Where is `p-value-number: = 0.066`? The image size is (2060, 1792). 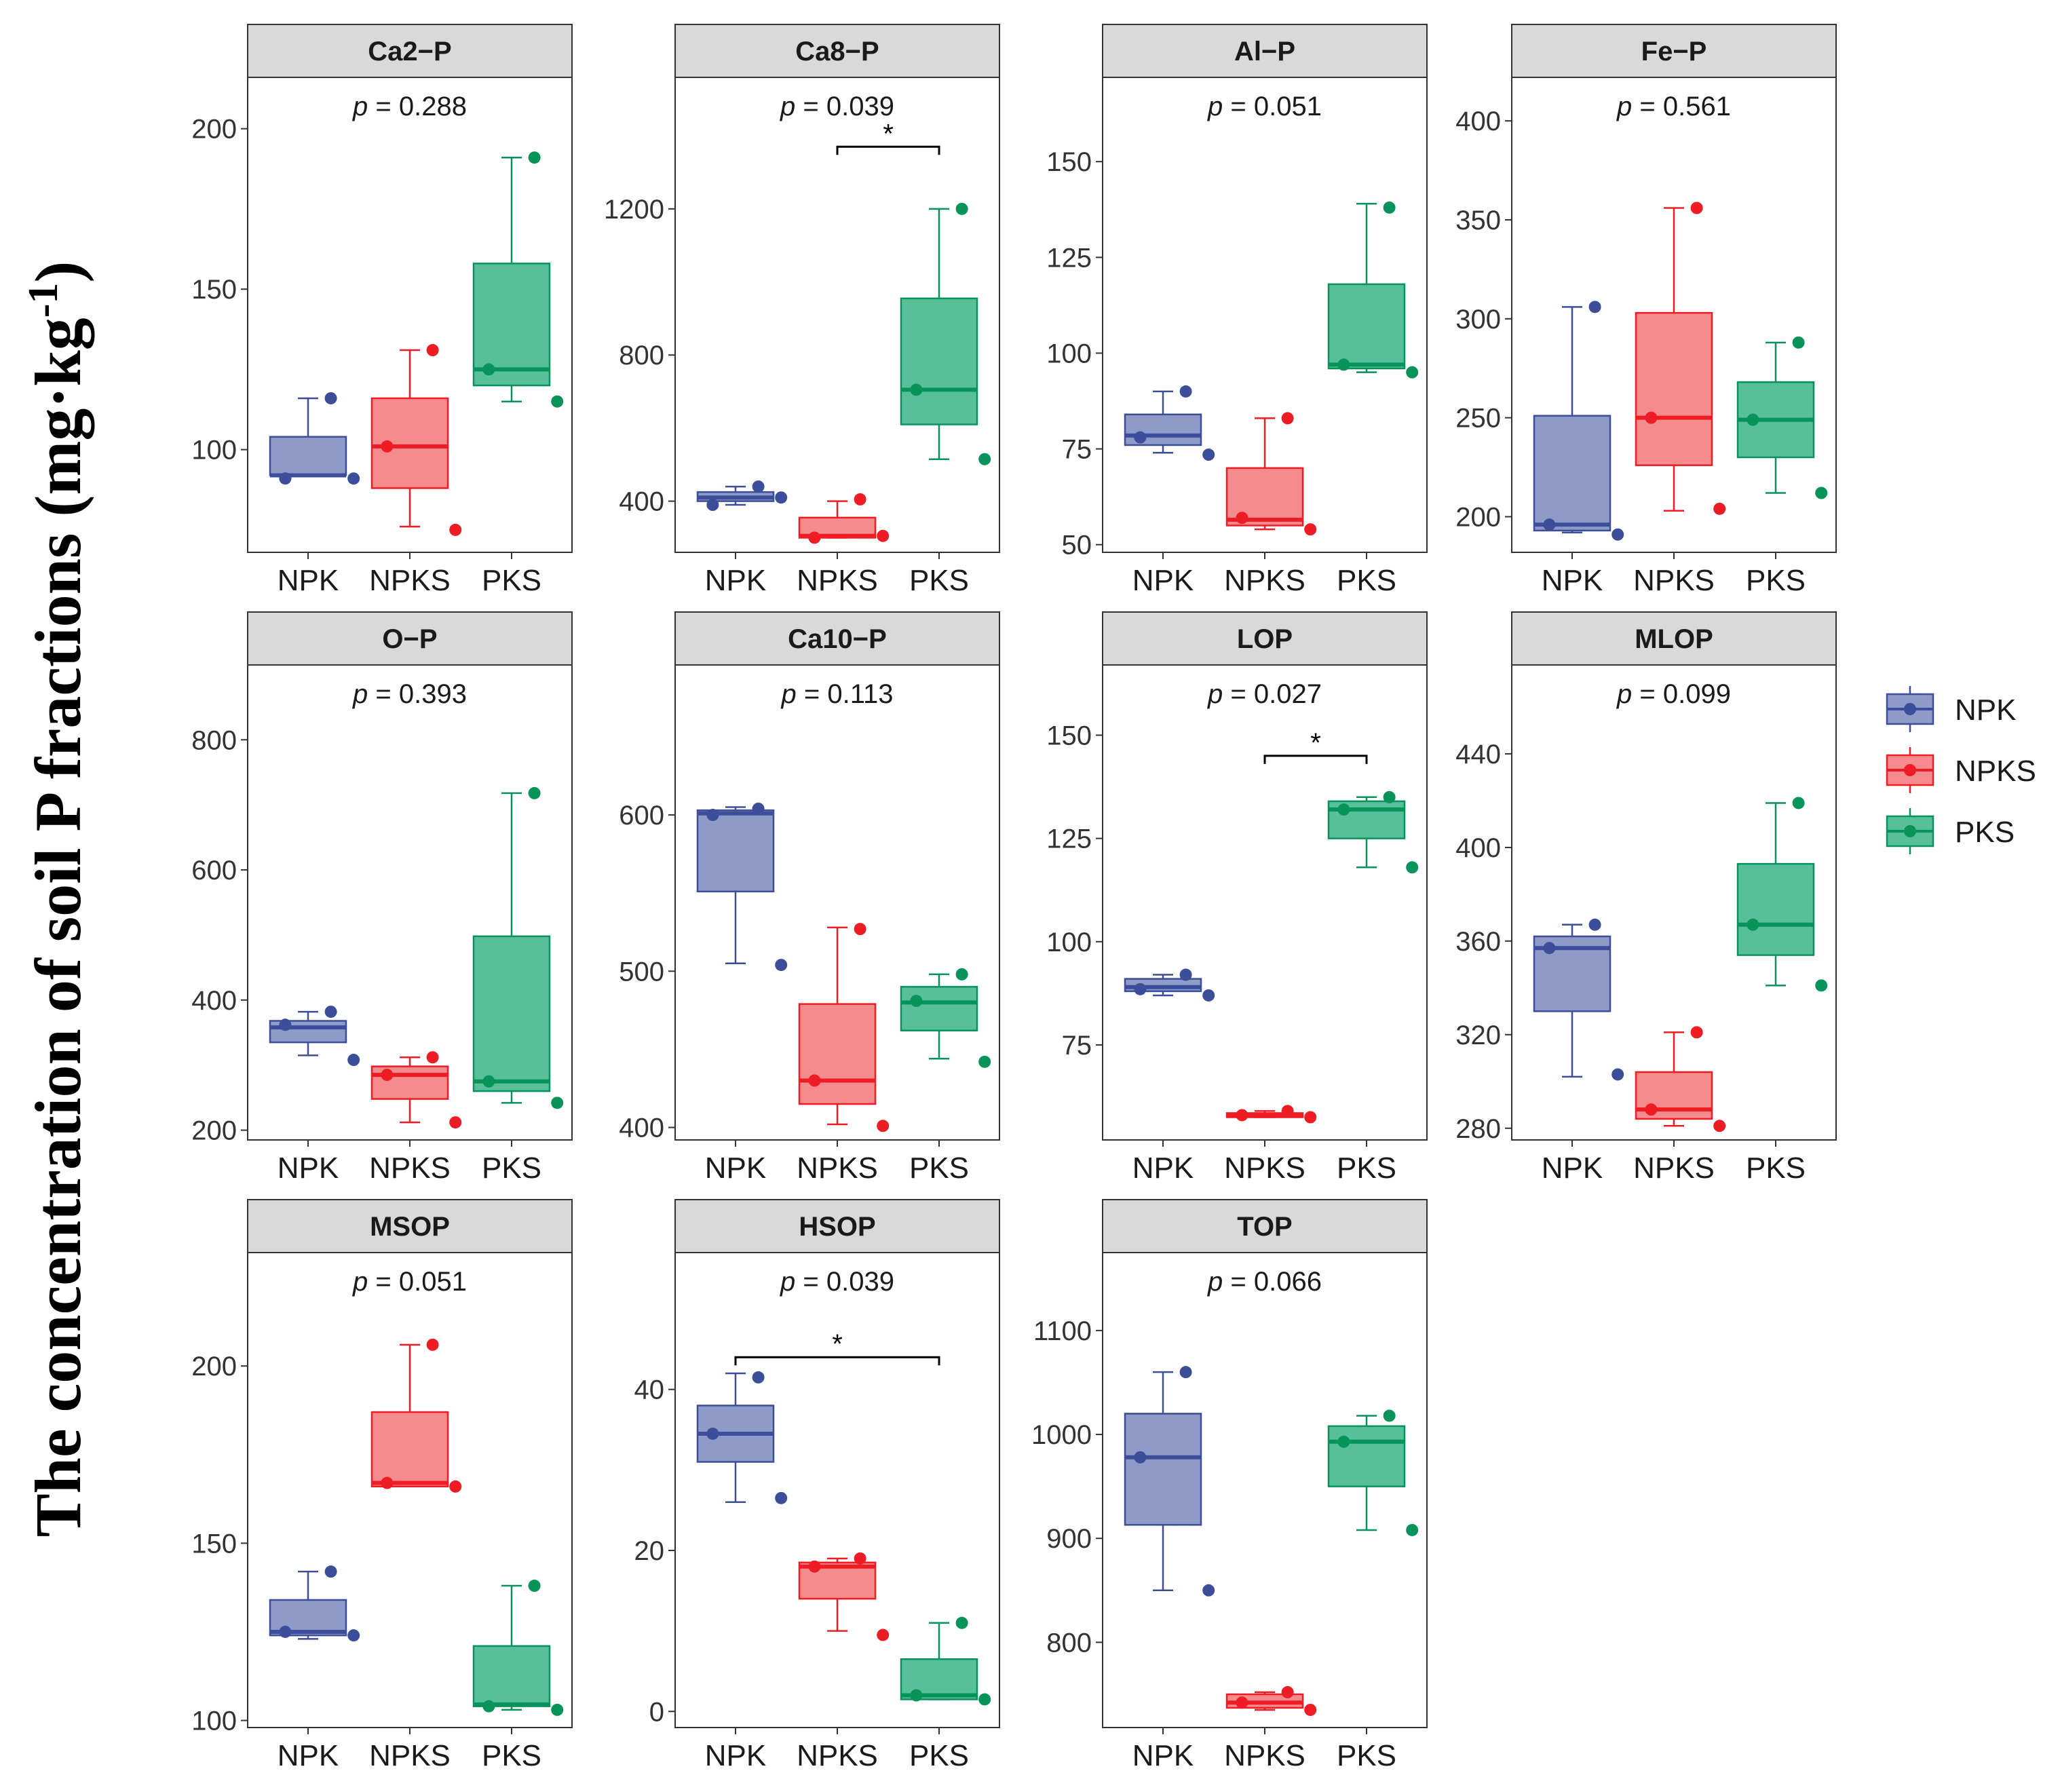 p-value-number: = 0.066 is located at coordinates (1272, 1282).